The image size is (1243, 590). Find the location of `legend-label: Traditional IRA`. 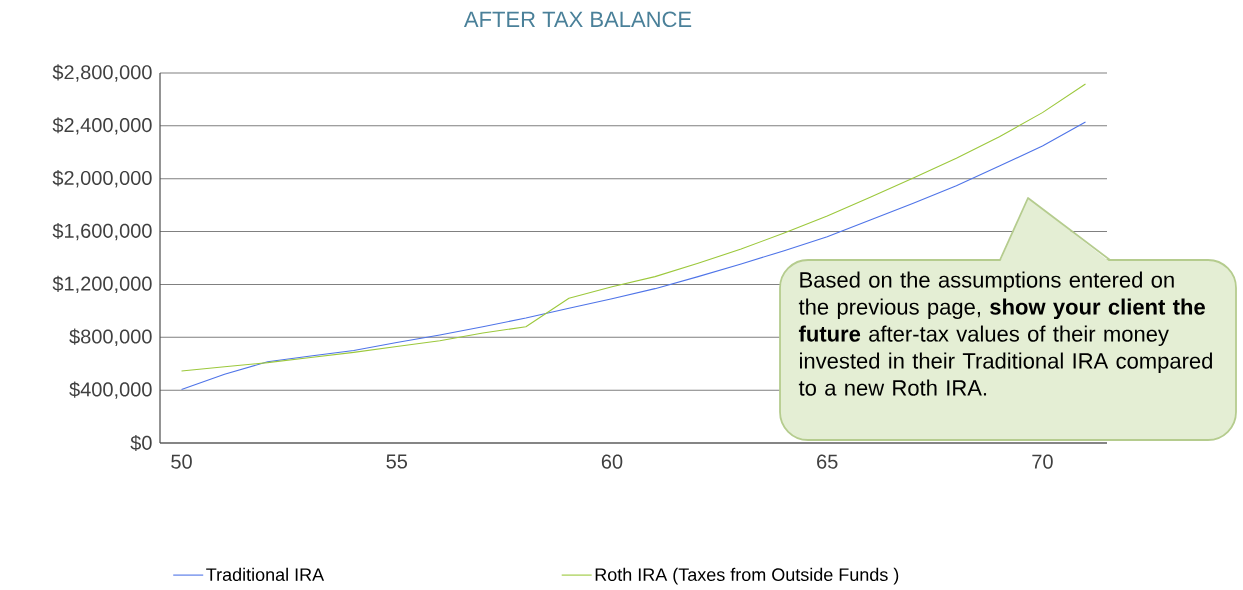

legend-label: Traditional IRA is located at coordinates (265, 574).